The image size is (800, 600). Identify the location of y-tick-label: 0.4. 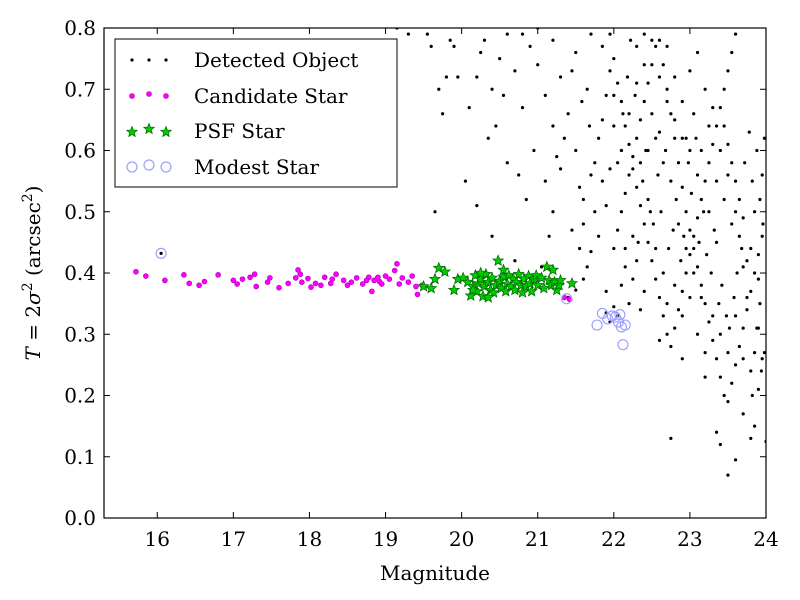
(80, 273).